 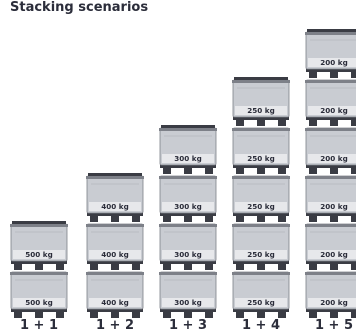 I want to click on stack-5: 200 kg 200 kg 200 kg 200 kg 200 kg 200 kg, so click(x=330, y=173).